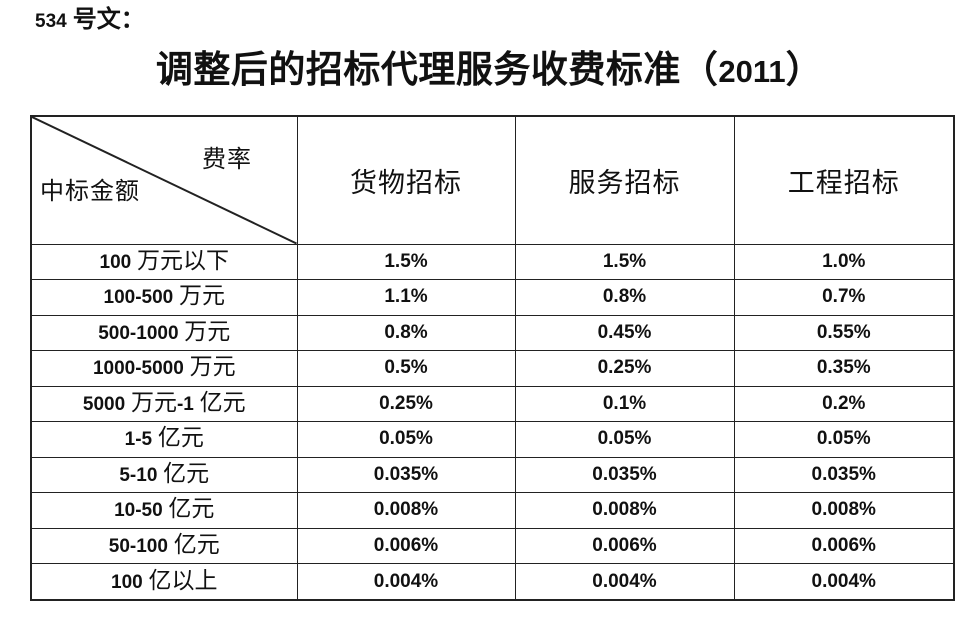 Image resolution: width=979 pixels, height=629 pixels. Describe the element at coordinates (164, 439) in the screenshot. I see `row-label-bid-amount: 1-5 亿元` at that location.